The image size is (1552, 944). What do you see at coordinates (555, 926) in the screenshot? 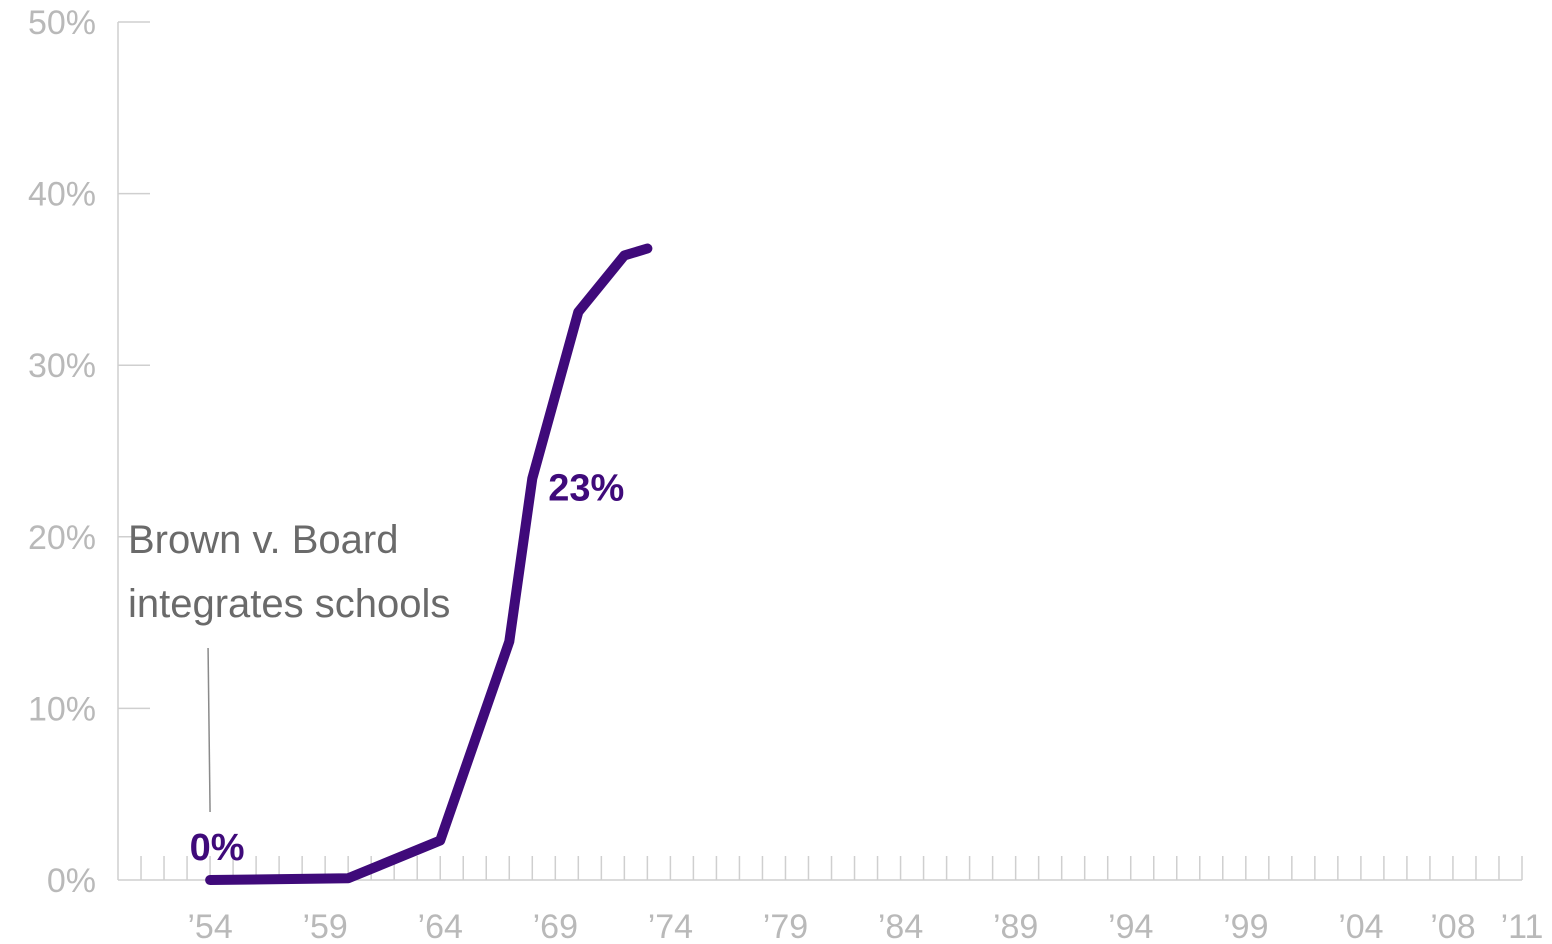
I see `x-tick-label: ’69` at bounding box center [555, 926].